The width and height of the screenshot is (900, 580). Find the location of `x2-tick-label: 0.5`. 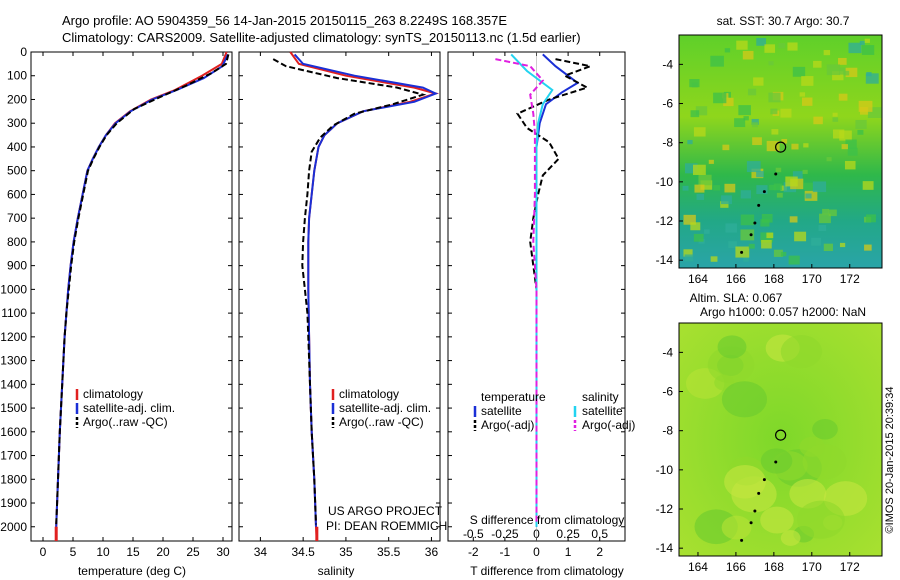

x2-tick-label: 0.5 is located at coordinates (599, 534).